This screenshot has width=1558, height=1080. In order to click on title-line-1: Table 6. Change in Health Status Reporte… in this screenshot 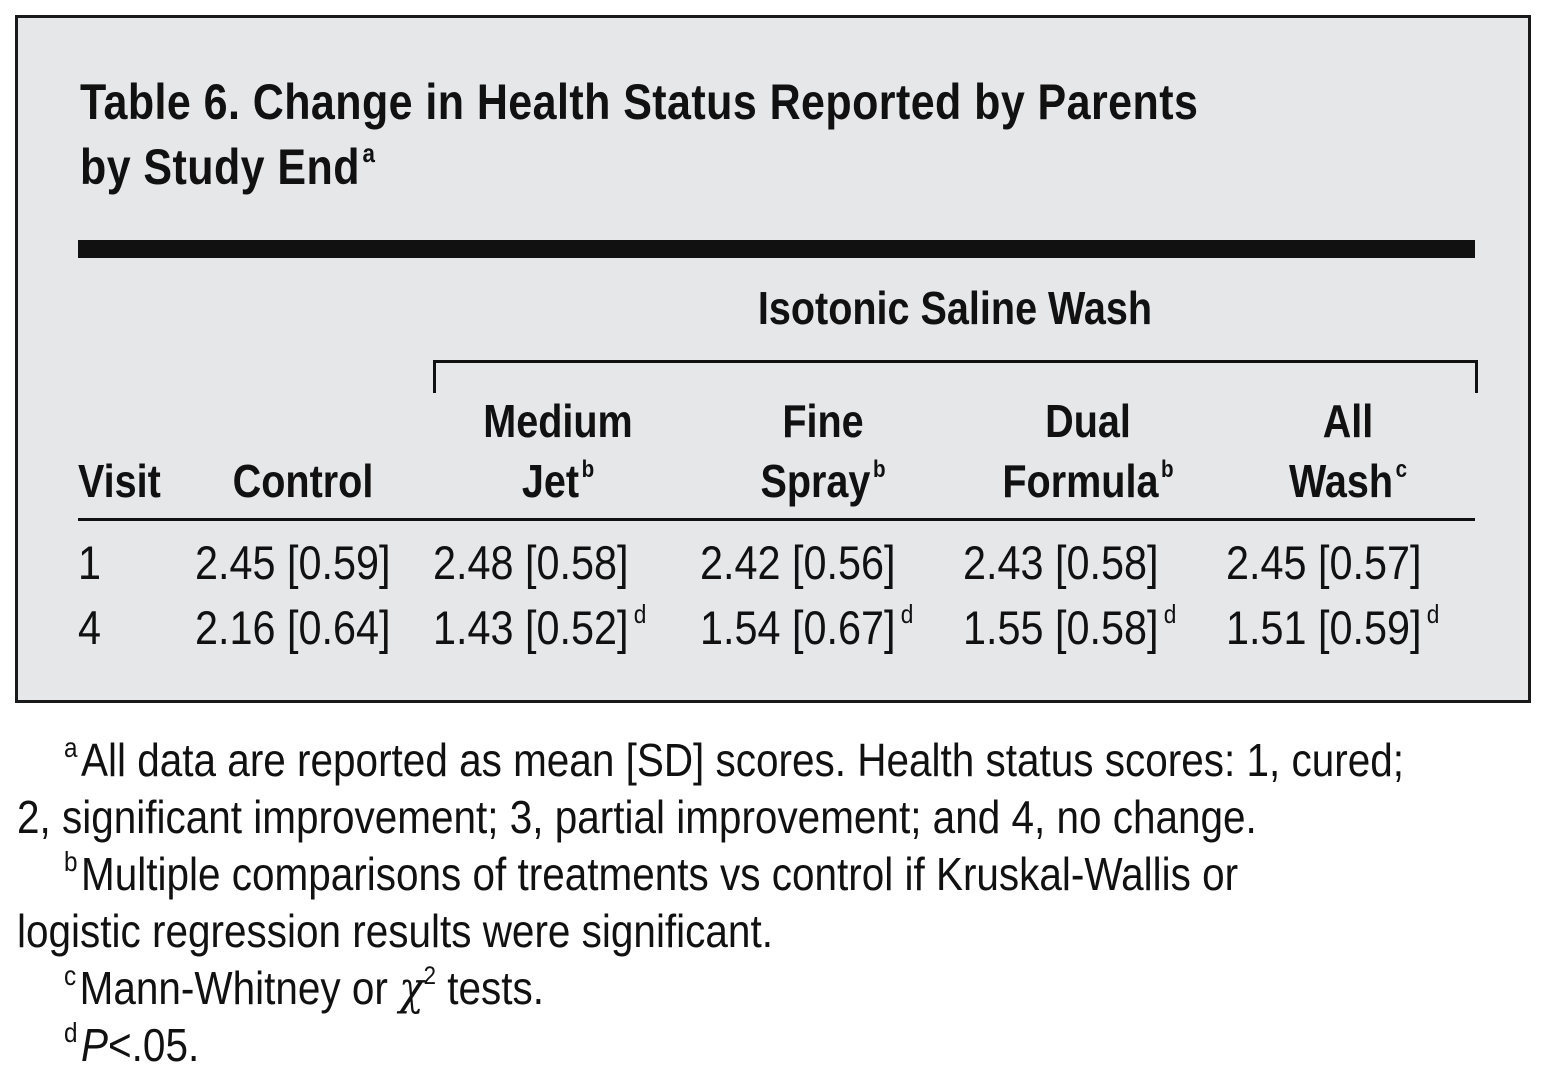, I will do `click(639, 102)`.